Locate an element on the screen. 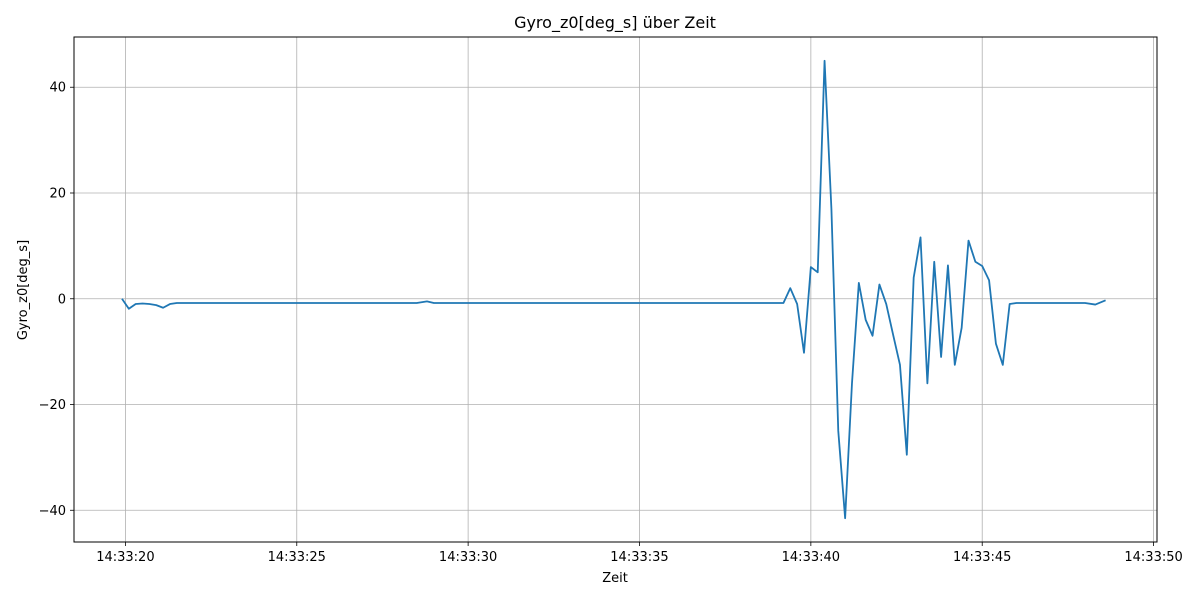  y-tick-label: 40 is located at coordinates (57, 88).